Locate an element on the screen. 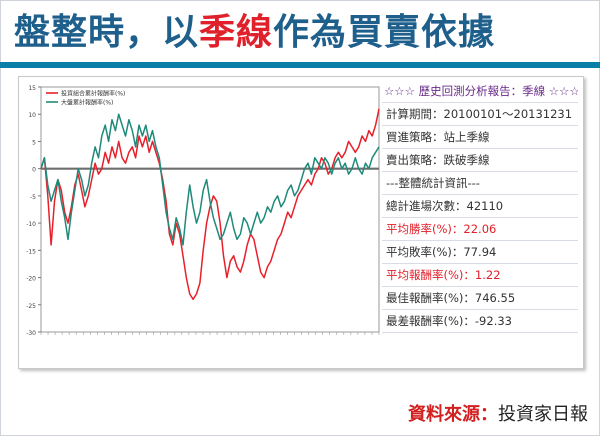  report-row-key: 賣出策略： is located at coordinates (415, 160).